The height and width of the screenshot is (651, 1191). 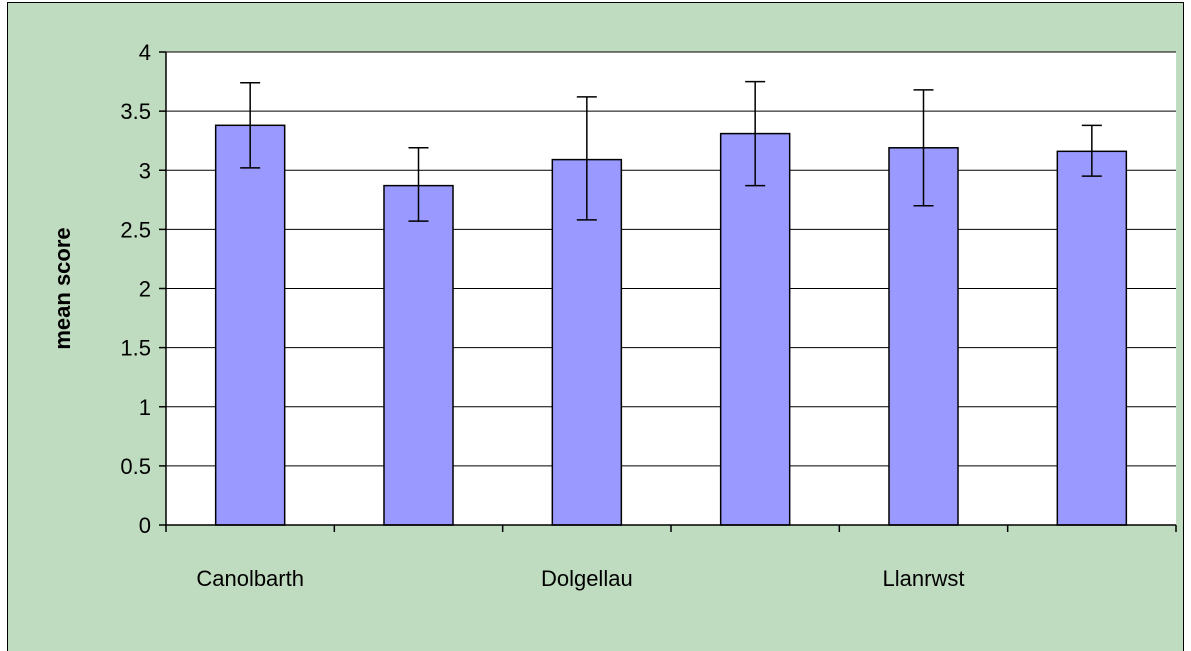 I want to click on x-tick-label: Llanrwst, so click(x=924, y=578).